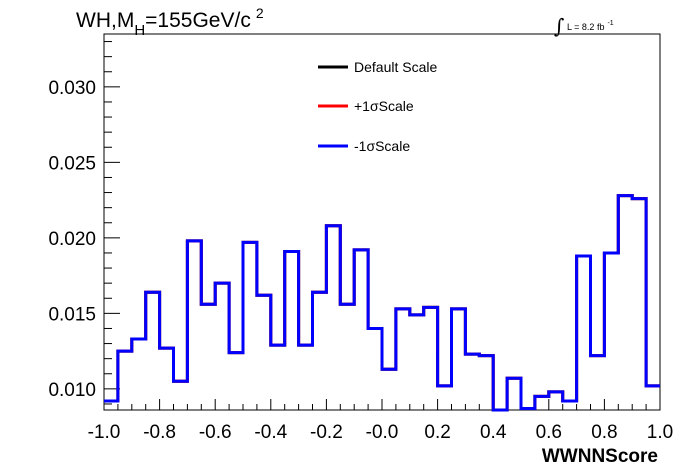 The width and height of the screenshot is (696, 472). I want to click on integral-sign: ∫, so click(559, 26).